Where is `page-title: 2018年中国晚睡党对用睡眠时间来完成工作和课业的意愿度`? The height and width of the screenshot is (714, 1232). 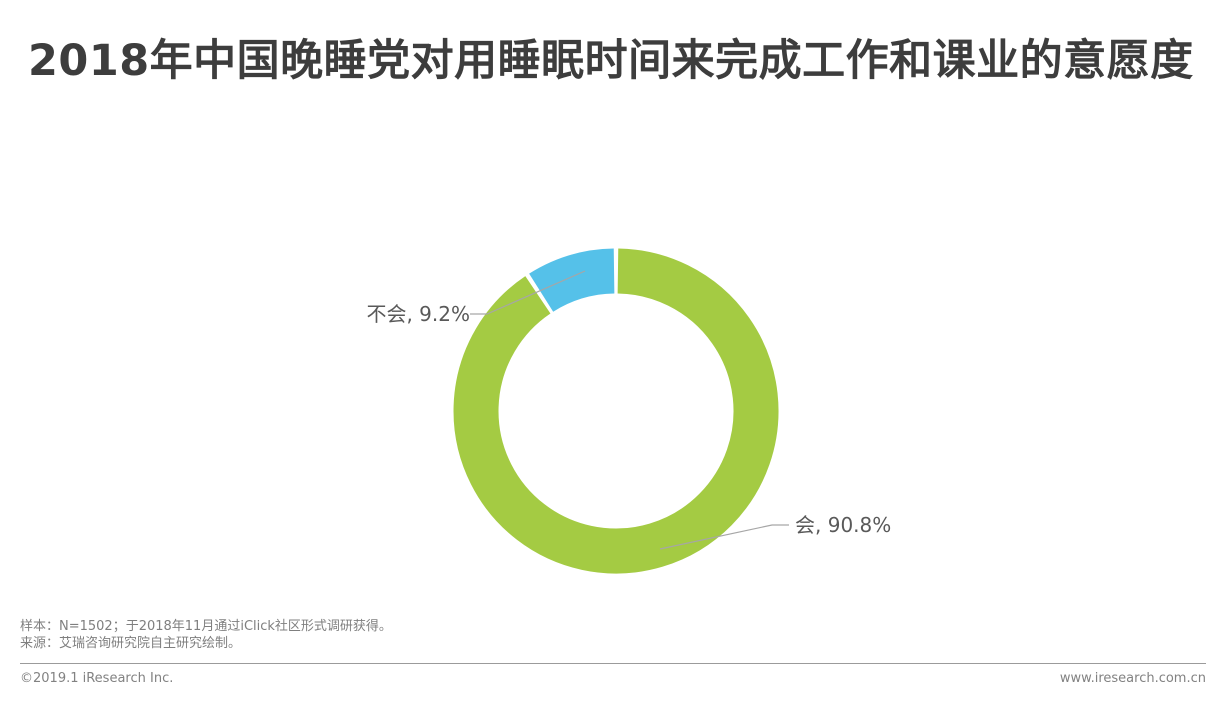 page-title: 2018年中国晚睡党对用睡眠时间来完成工作和课业的意愿度 is located at coordinates (611, 61).